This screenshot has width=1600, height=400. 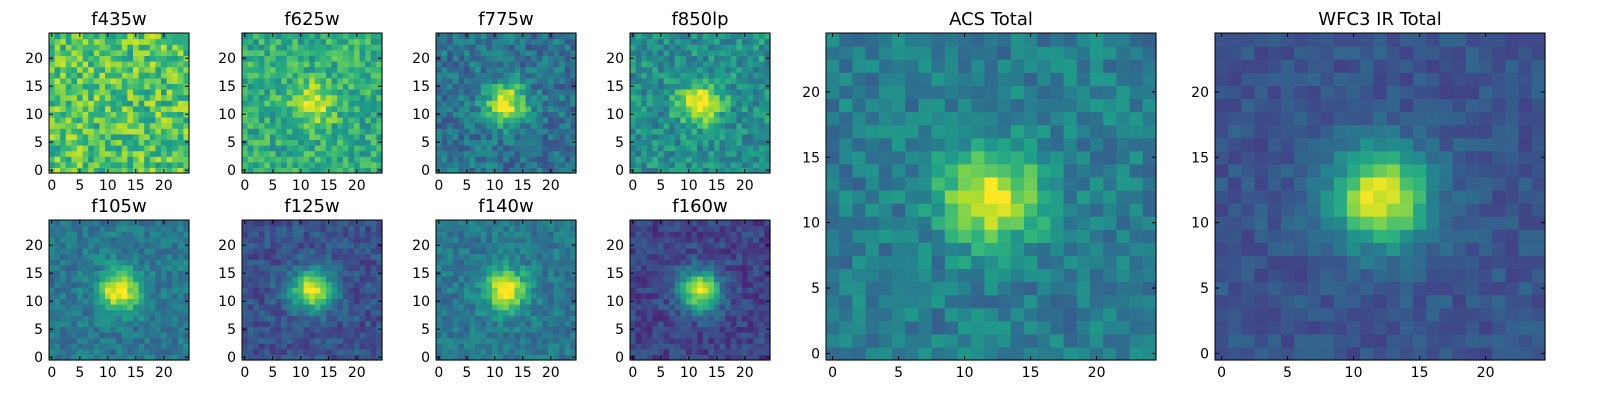 What do you see at coordinates (615, 87) in the screenshot?
I see `y-tick-label: 15` at bounding box center [615, 87].